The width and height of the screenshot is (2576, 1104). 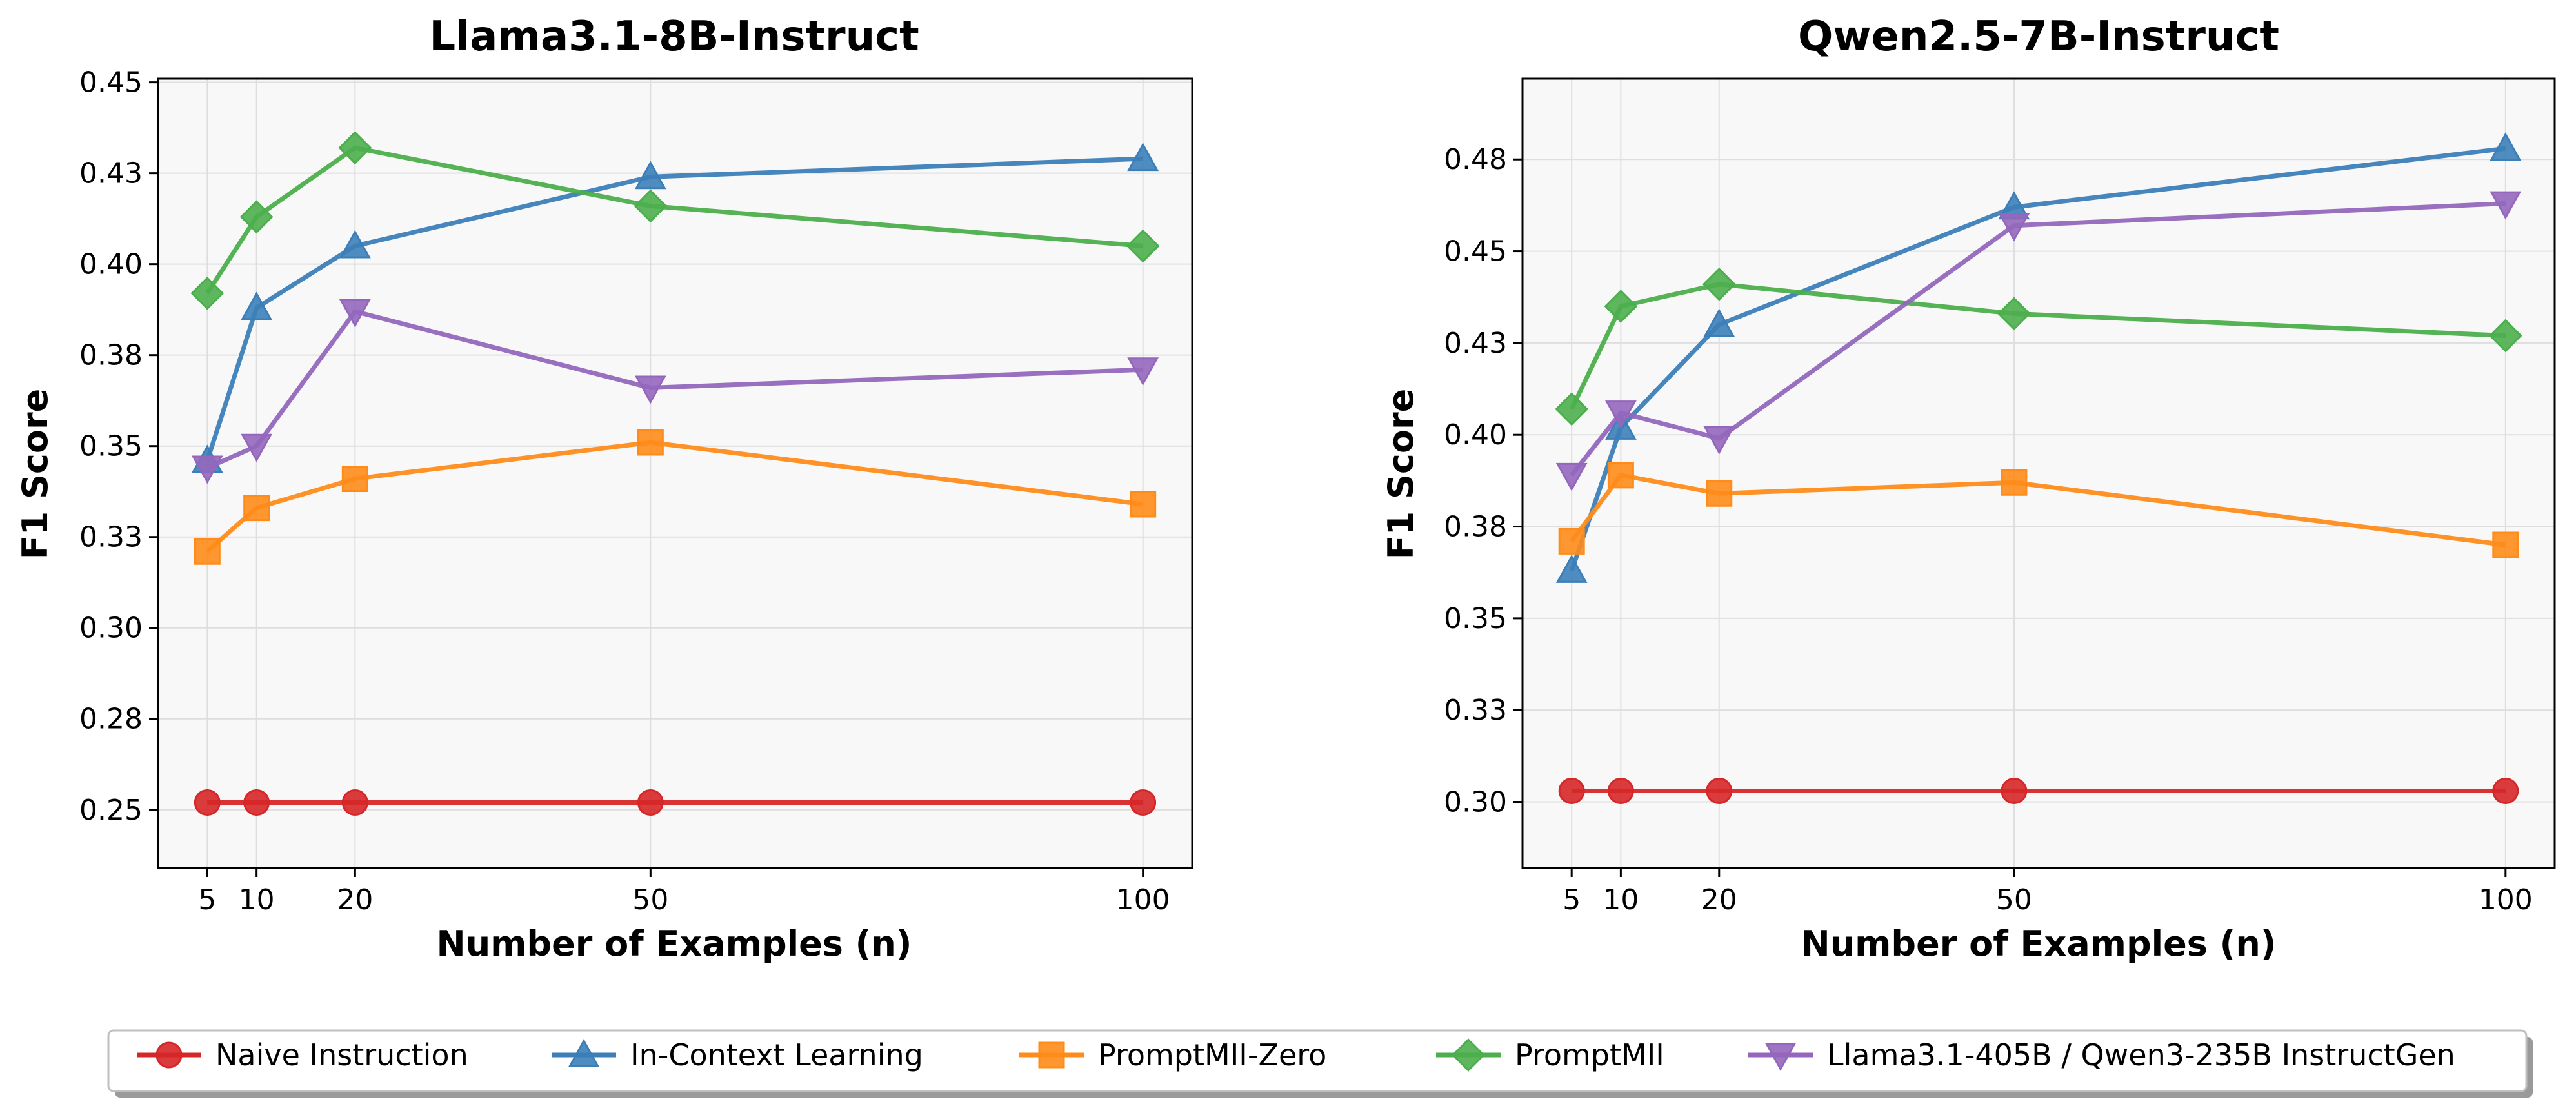 What do you see at coordinates (1475, 159) in the screenshot?
I see `y-tick-label: 0.48` at bounding box center [1475, 159].